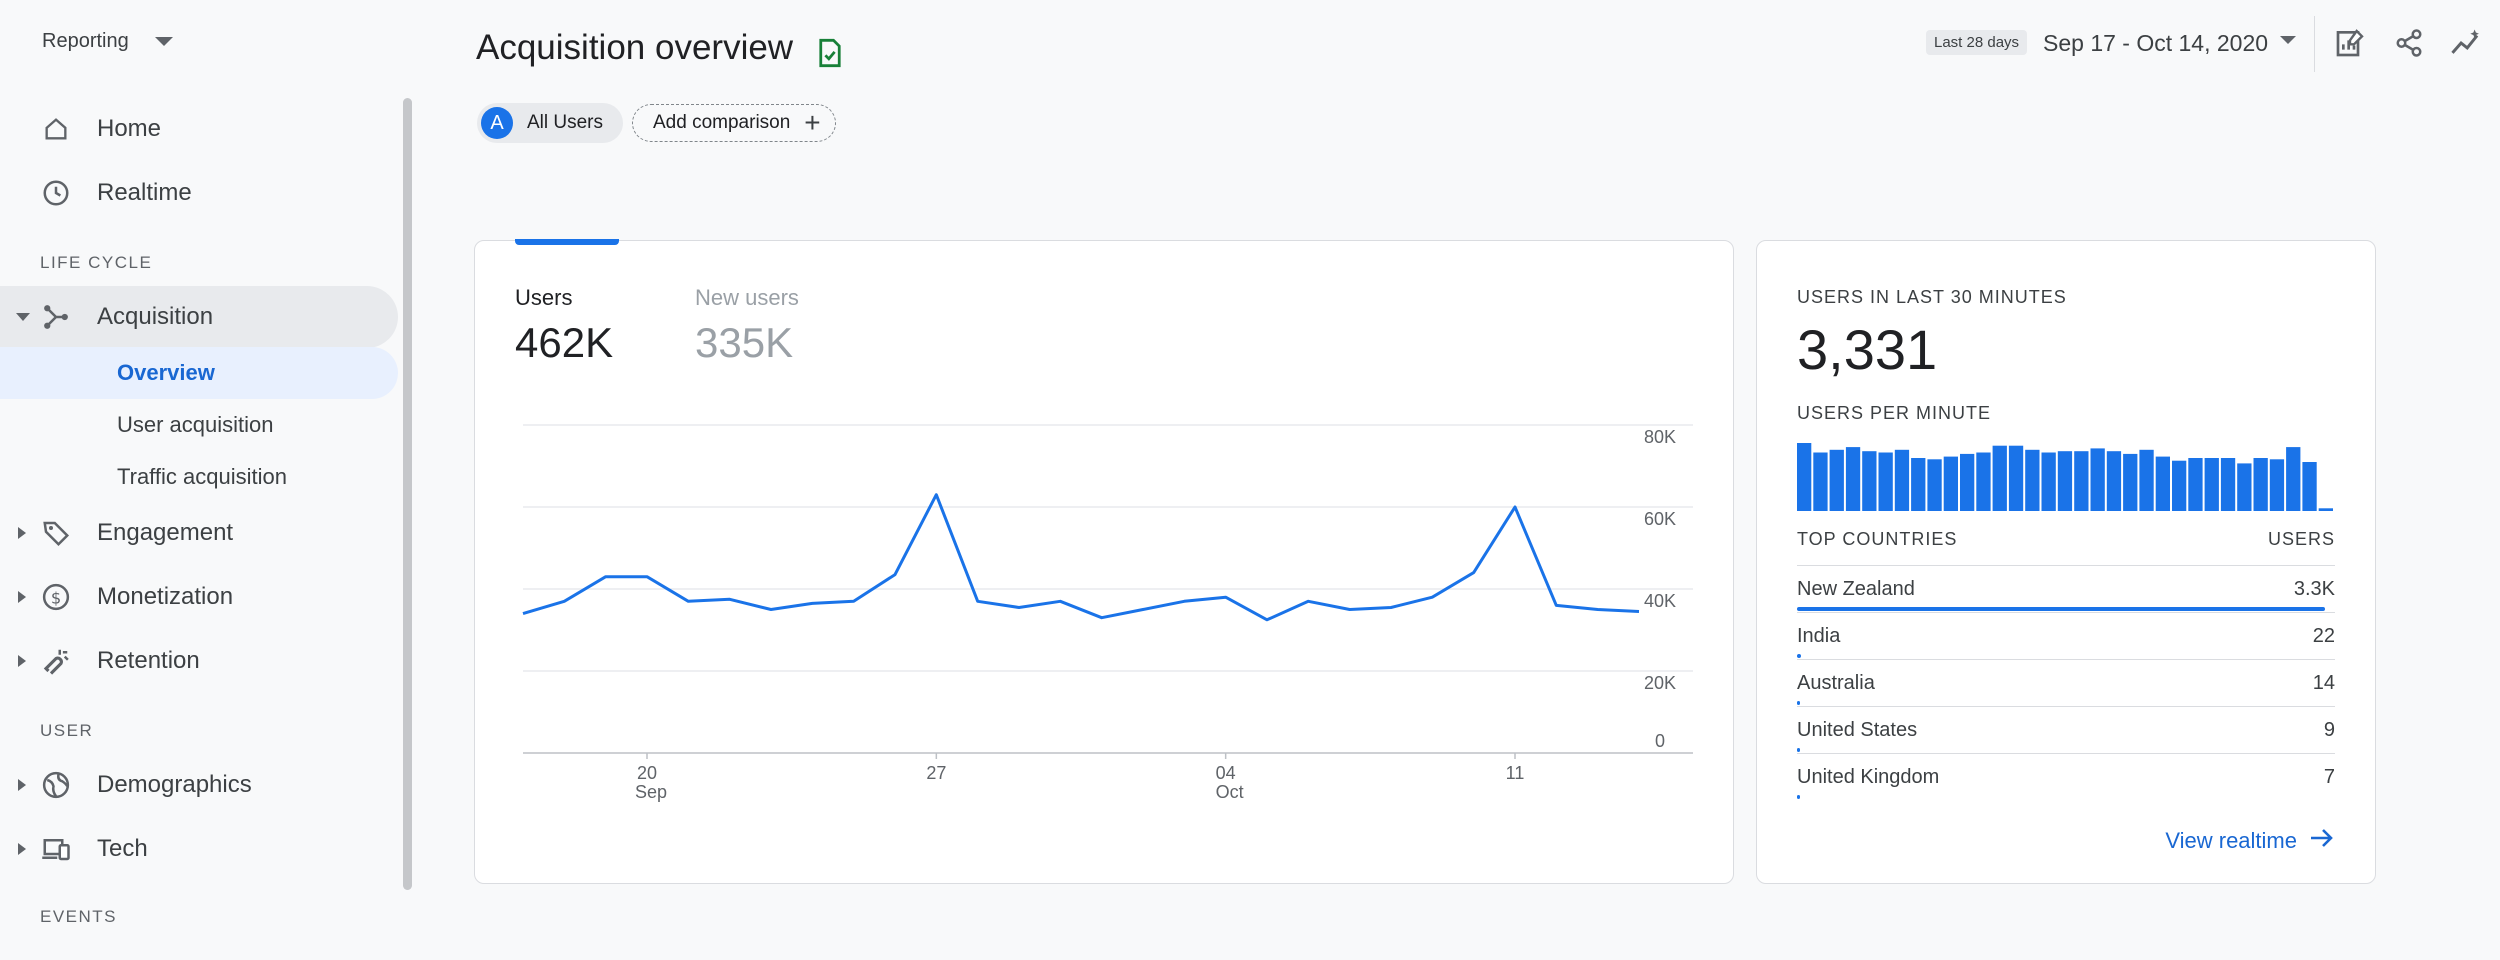 The width and height of the screenshot is (2500, 960). Describe the element at coordinates (195, 424) in the screenshot. I see `sidebar-item-label: User acquisition` at that location.